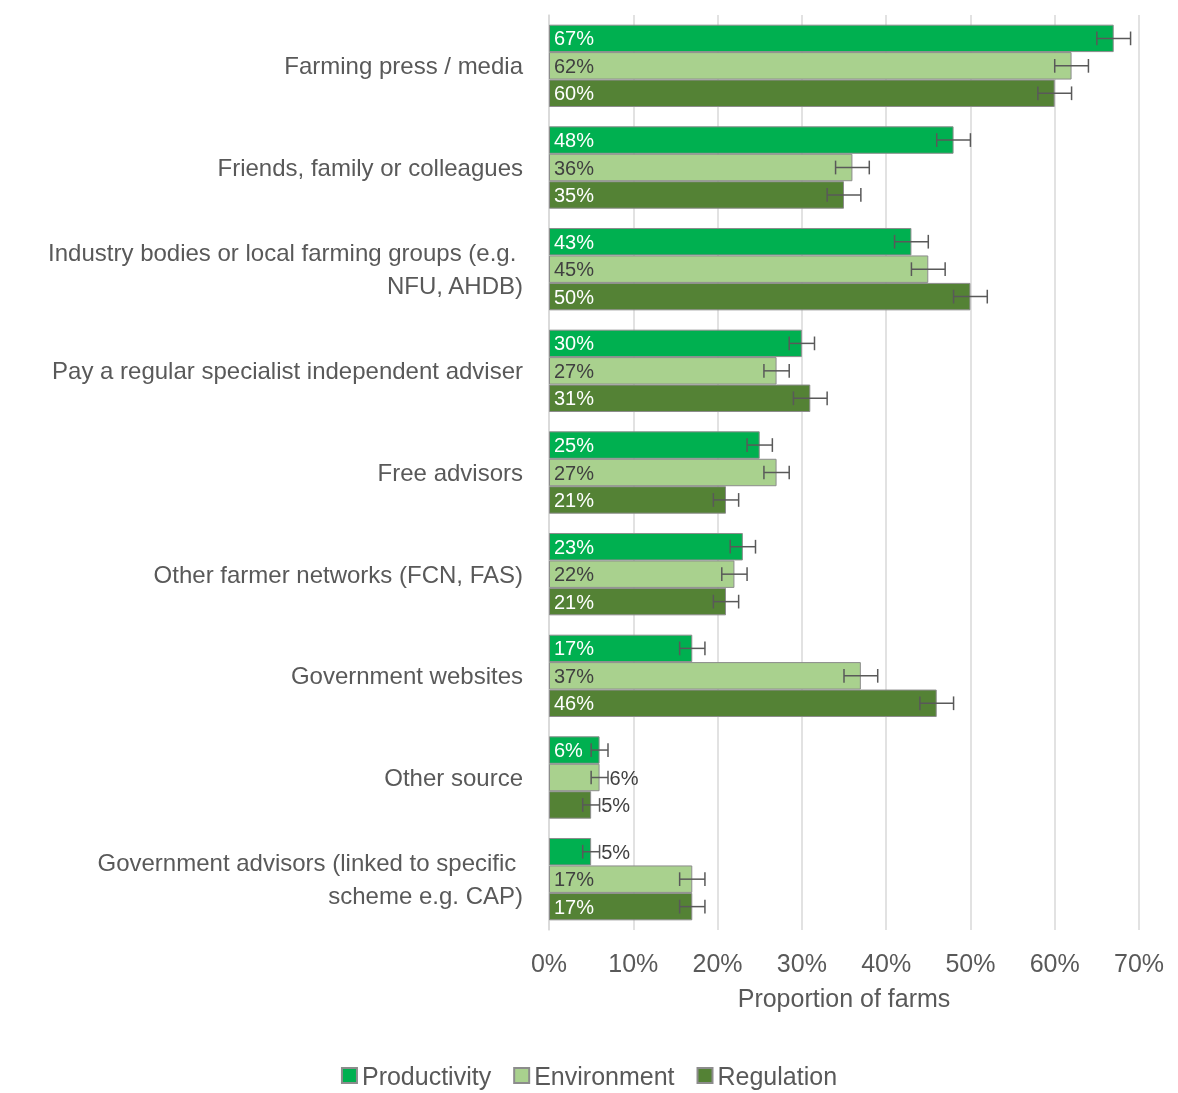 This screenshot has width=1178, height=1093. What do you see at coordinates (801, 962) in the screenshot?
I see `x-tick-label: 30%` at bounding box center [801, 962].